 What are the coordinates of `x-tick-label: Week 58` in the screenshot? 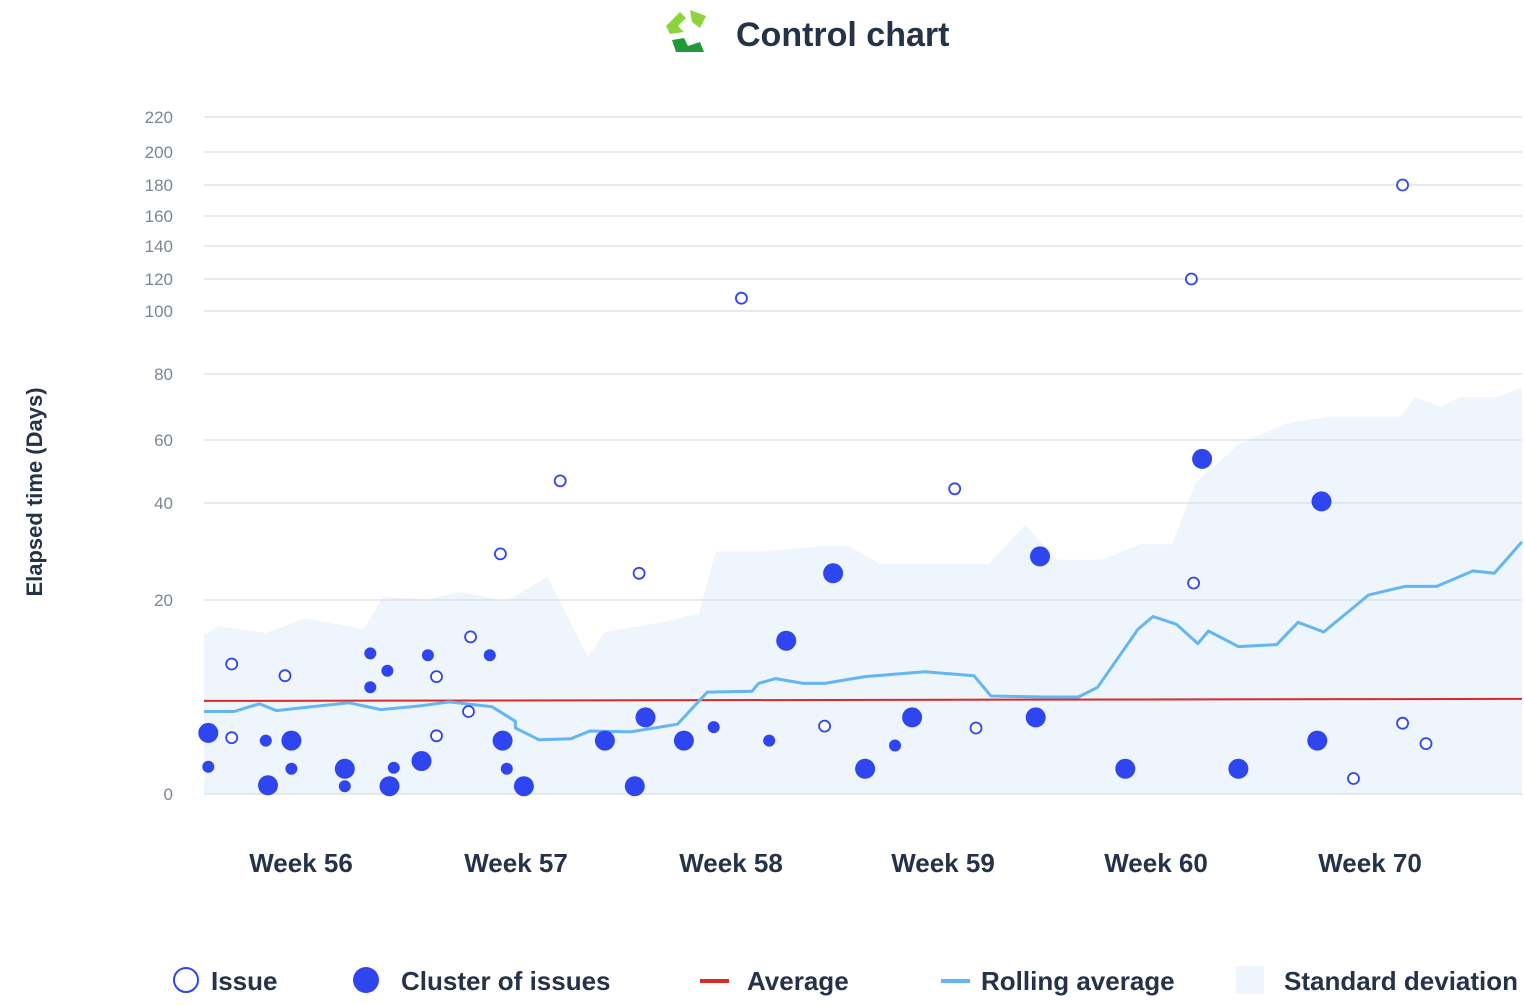 It's located at (731, 863).